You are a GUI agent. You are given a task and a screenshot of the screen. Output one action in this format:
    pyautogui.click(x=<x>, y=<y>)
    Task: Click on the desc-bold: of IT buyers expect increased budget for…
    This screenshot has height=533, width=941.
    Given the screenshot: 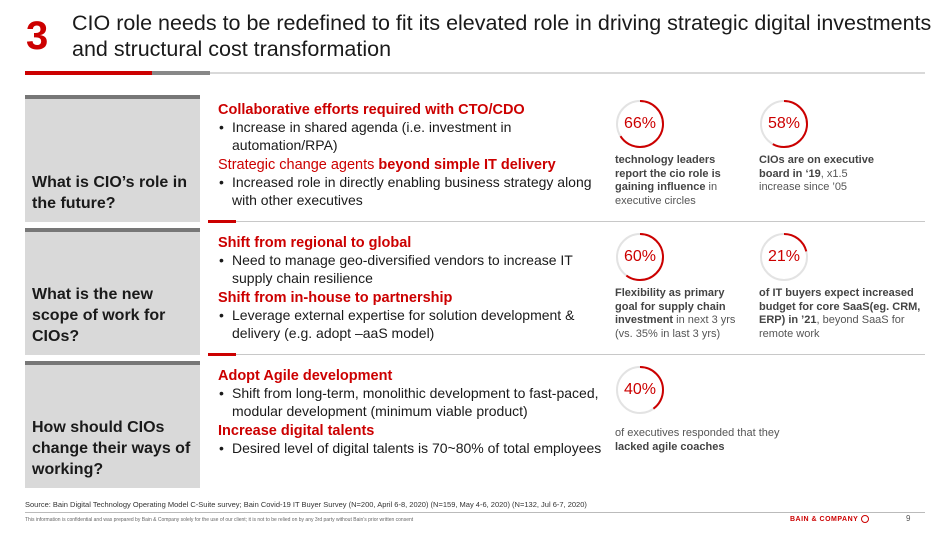 What is the action you would take?
    pyautogui.click(x=840, y=306)
    